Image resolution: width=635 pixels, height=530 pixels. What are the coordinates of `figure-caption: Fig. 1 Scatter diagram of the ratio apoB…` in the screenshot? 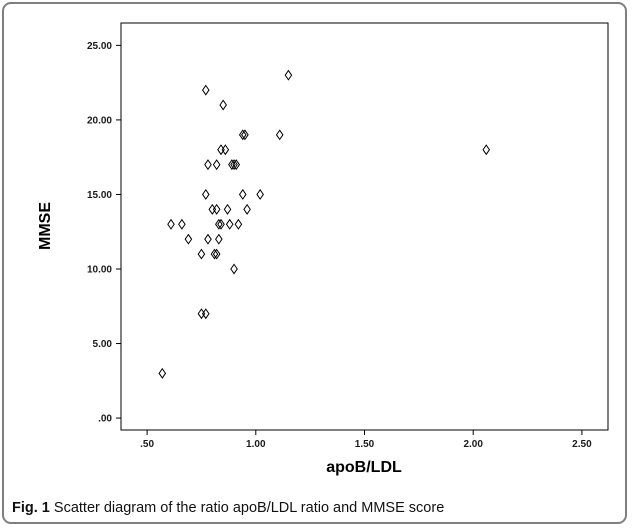 It's located at (317, 508).